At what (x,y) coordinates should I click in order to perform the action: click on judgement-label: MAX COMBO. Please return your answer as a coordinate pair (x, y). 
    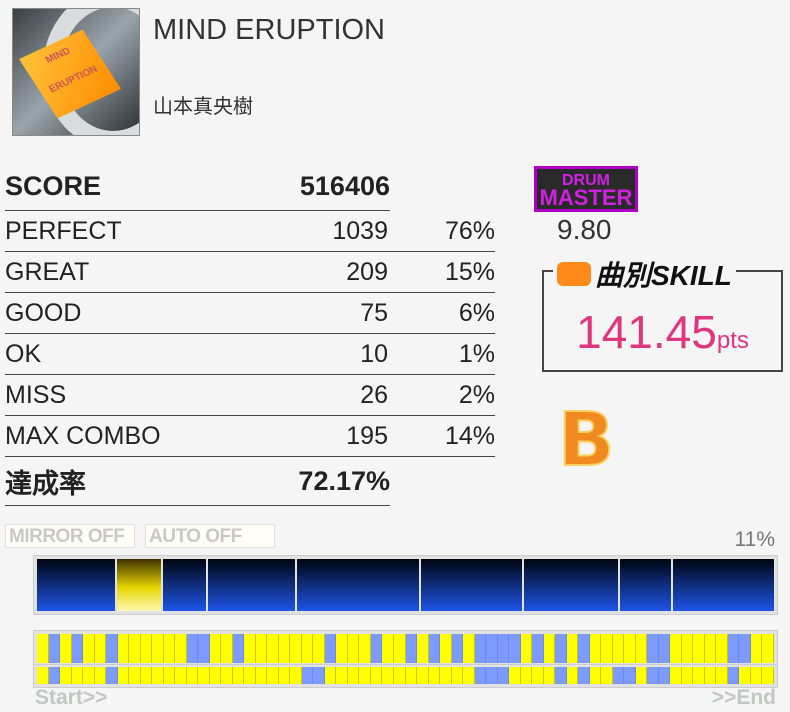
    Looking at the image, I should click on (83, 435).